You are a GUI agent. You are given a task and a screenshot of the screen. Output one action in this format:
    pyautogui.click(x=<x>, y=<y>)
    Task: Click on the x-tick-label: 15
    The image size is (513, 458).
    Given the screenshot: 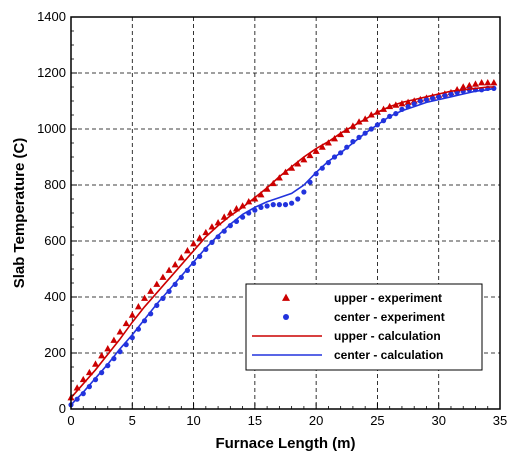 What is the action you would take?
    pyautogui.click(x=255, y=420)
    